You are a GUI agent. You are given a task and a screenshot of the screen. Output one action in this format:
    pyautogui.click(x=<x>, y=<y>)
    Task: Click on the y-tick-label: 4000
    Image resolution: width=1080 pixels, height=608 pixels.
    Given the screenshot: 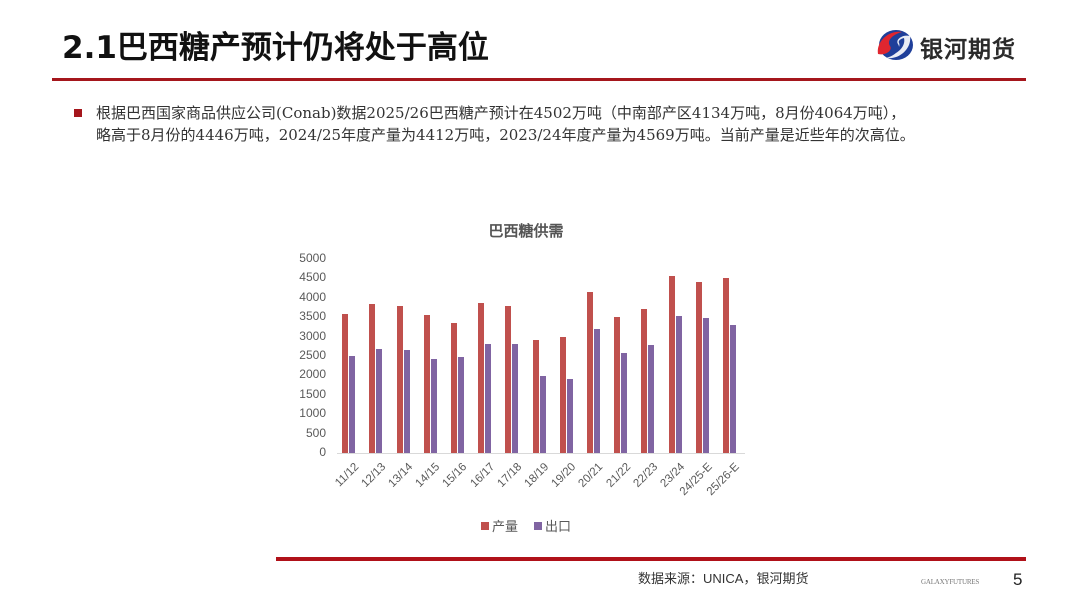 What is the action you would take?
    pyautogui.click(x=312, y=296)
    